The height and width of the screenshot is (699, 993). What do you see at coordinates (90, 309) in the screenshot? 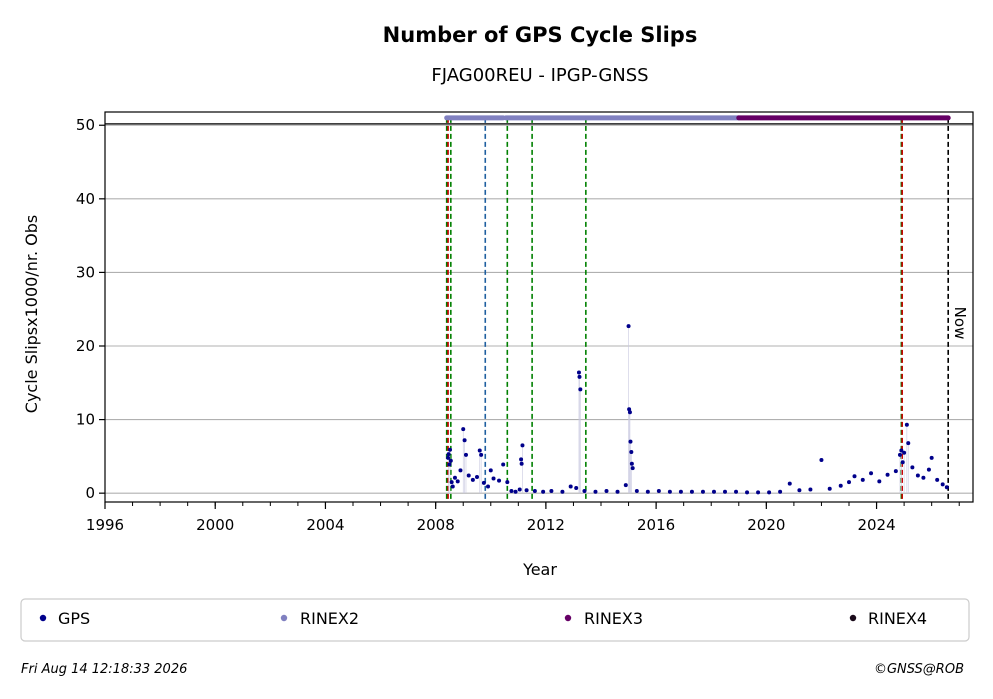
I see `y-axis-ticks: 0 10 20 30 40 50` at bounding box center [90, 309].